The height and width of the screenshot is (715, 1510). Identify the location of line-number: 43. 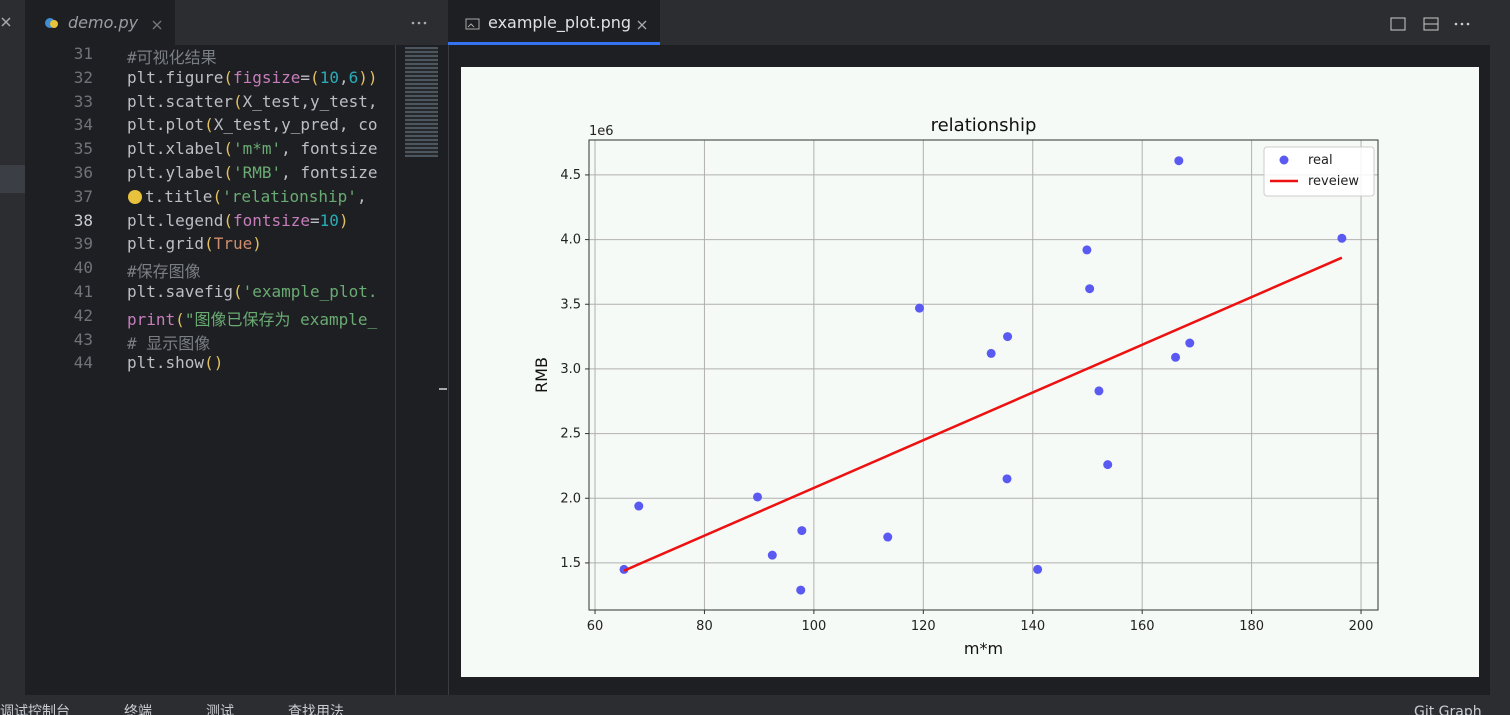
(83, 339).